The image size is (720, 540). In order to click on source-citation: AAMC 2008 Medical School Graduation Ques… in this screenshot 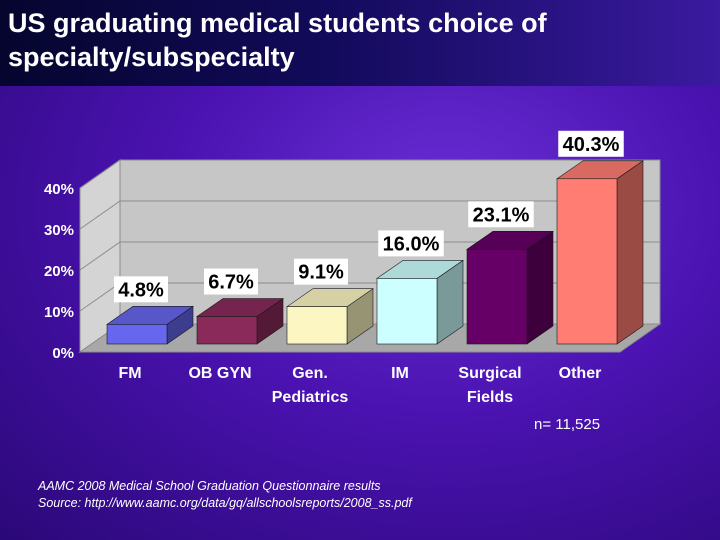, I will do `click(225, 495)`.